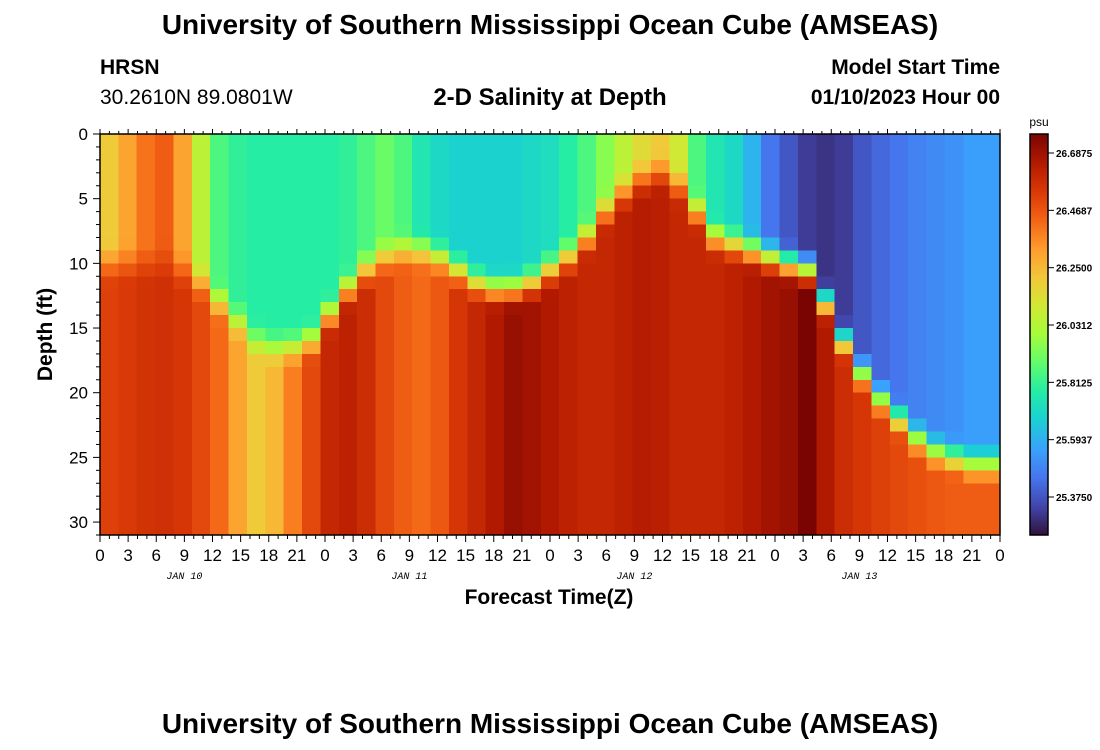 This screenshot has width=1100, height=750. I want to click on x-tick-label: 9, so click(409, 555).